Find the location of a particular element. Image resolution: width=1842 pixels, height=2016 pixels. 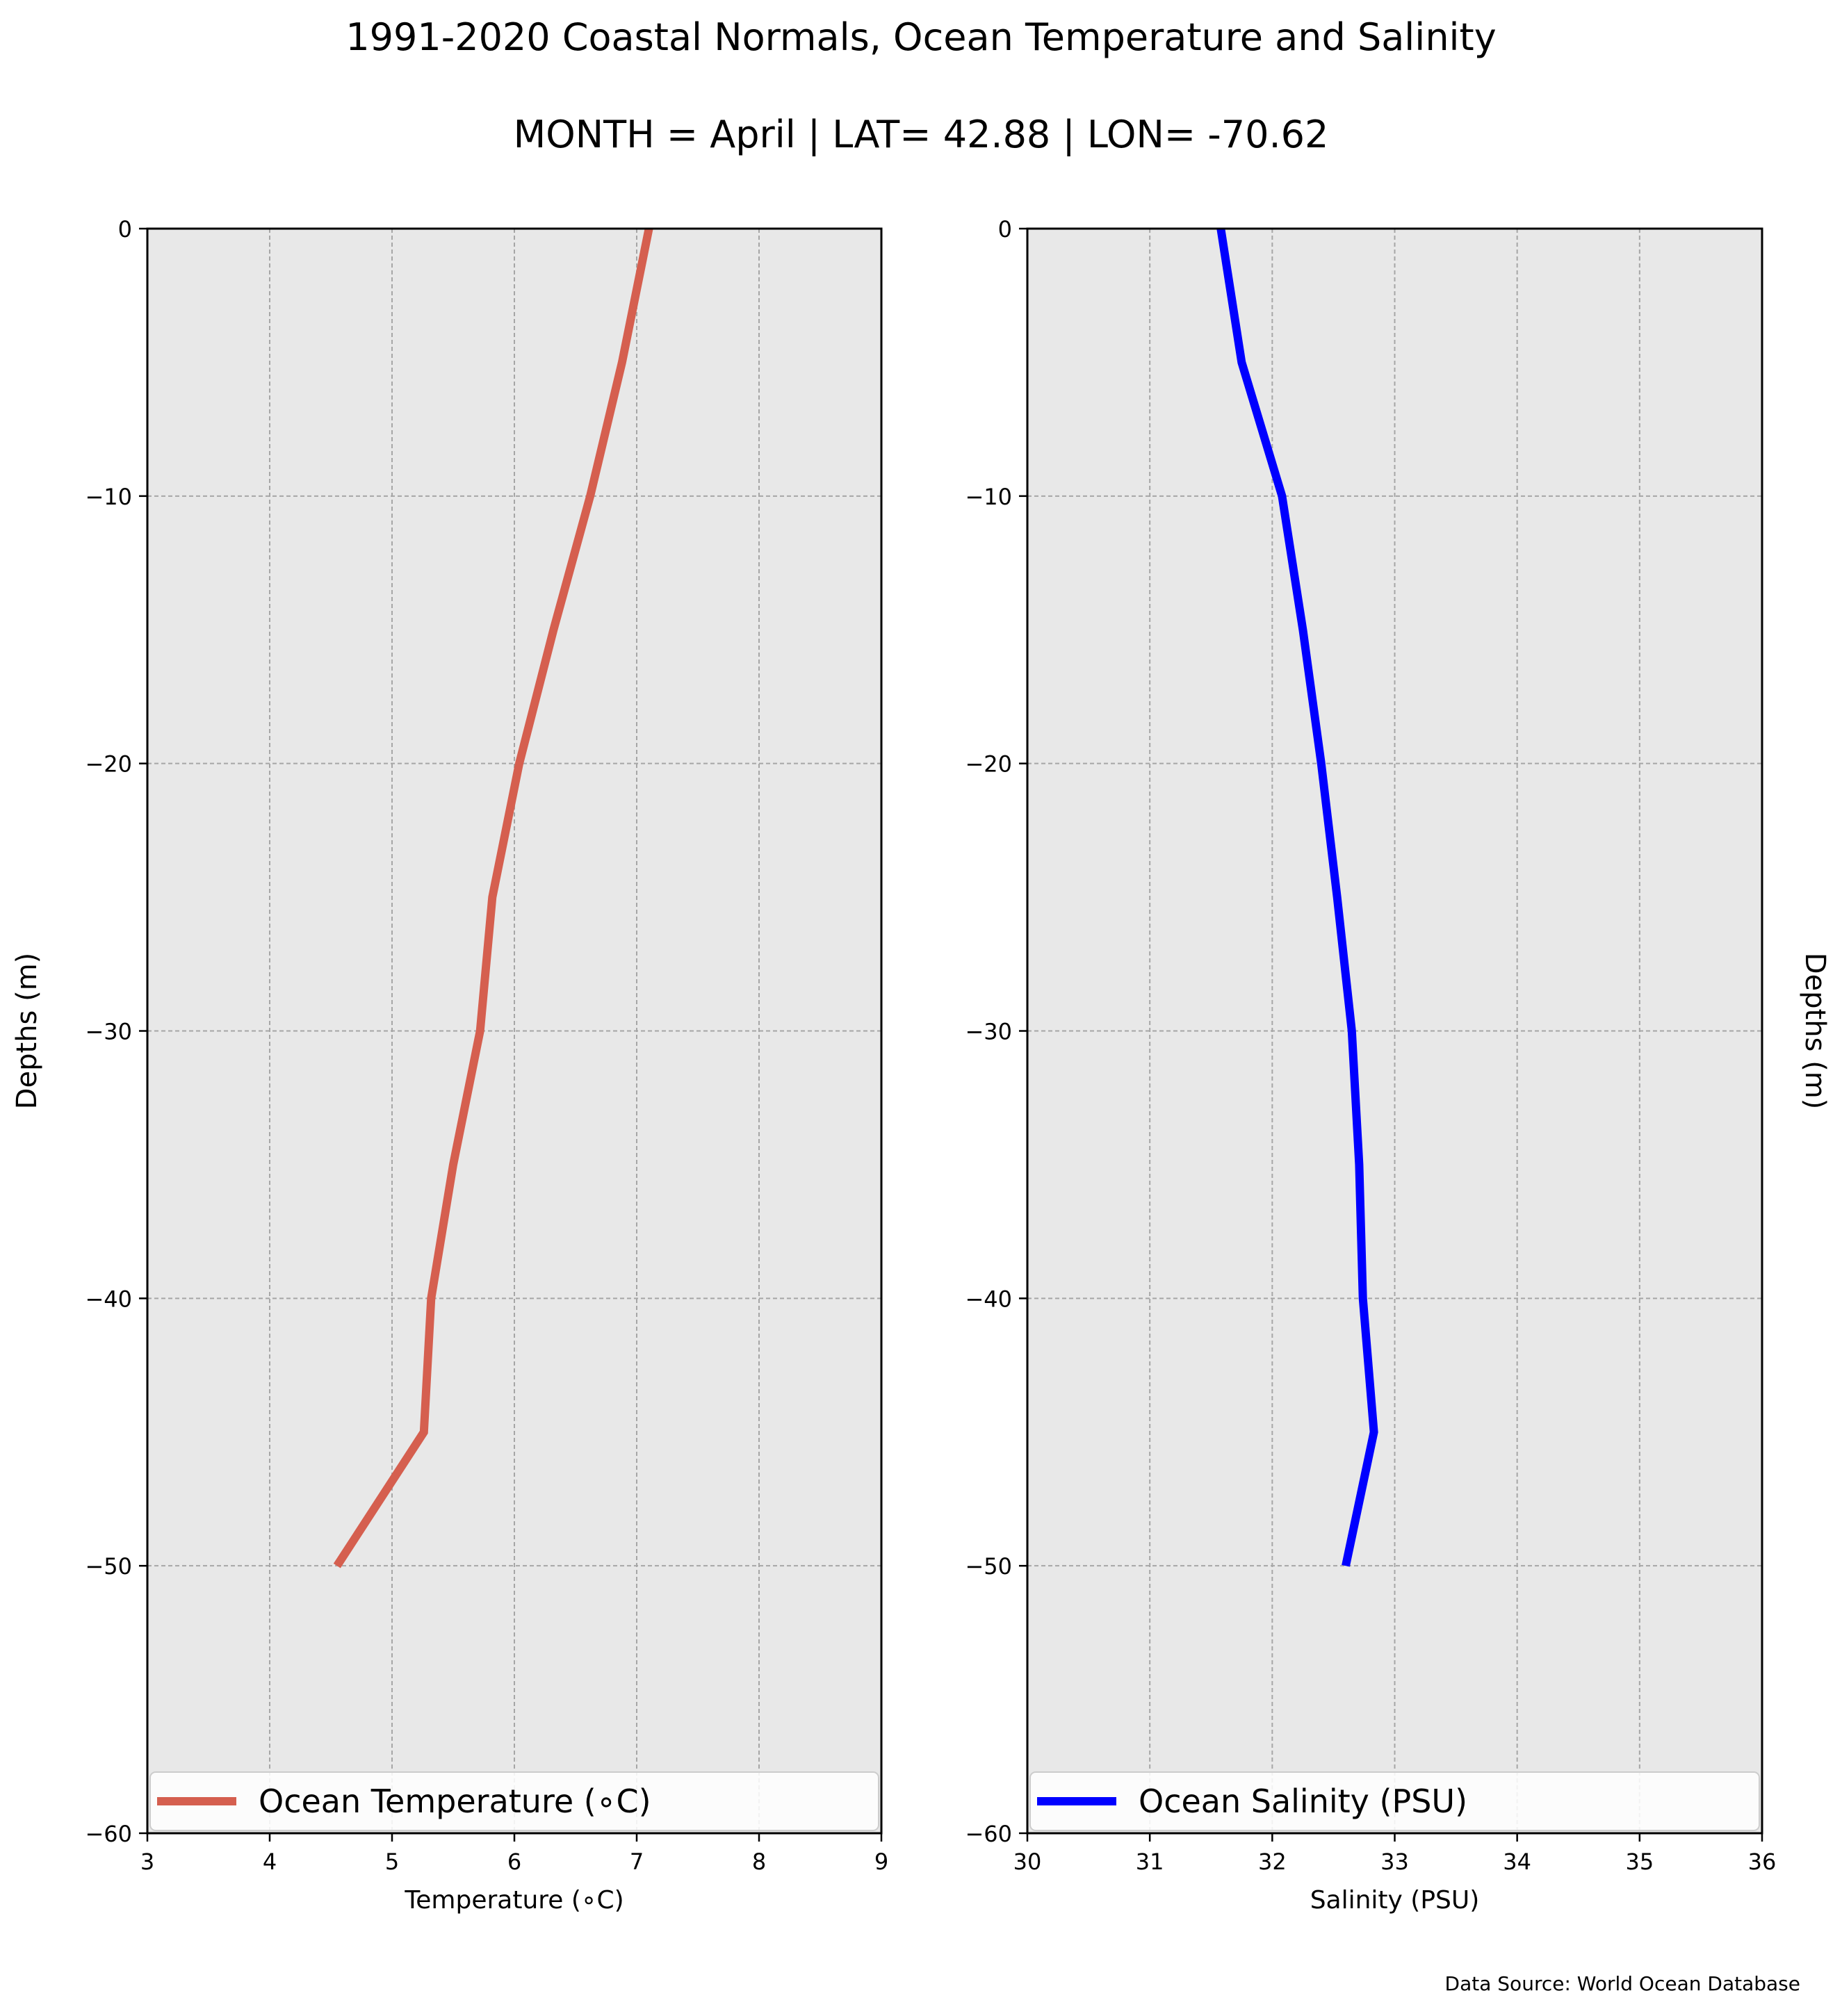

temperature-ytick-label: 0 is located at coordinates (125, 230).